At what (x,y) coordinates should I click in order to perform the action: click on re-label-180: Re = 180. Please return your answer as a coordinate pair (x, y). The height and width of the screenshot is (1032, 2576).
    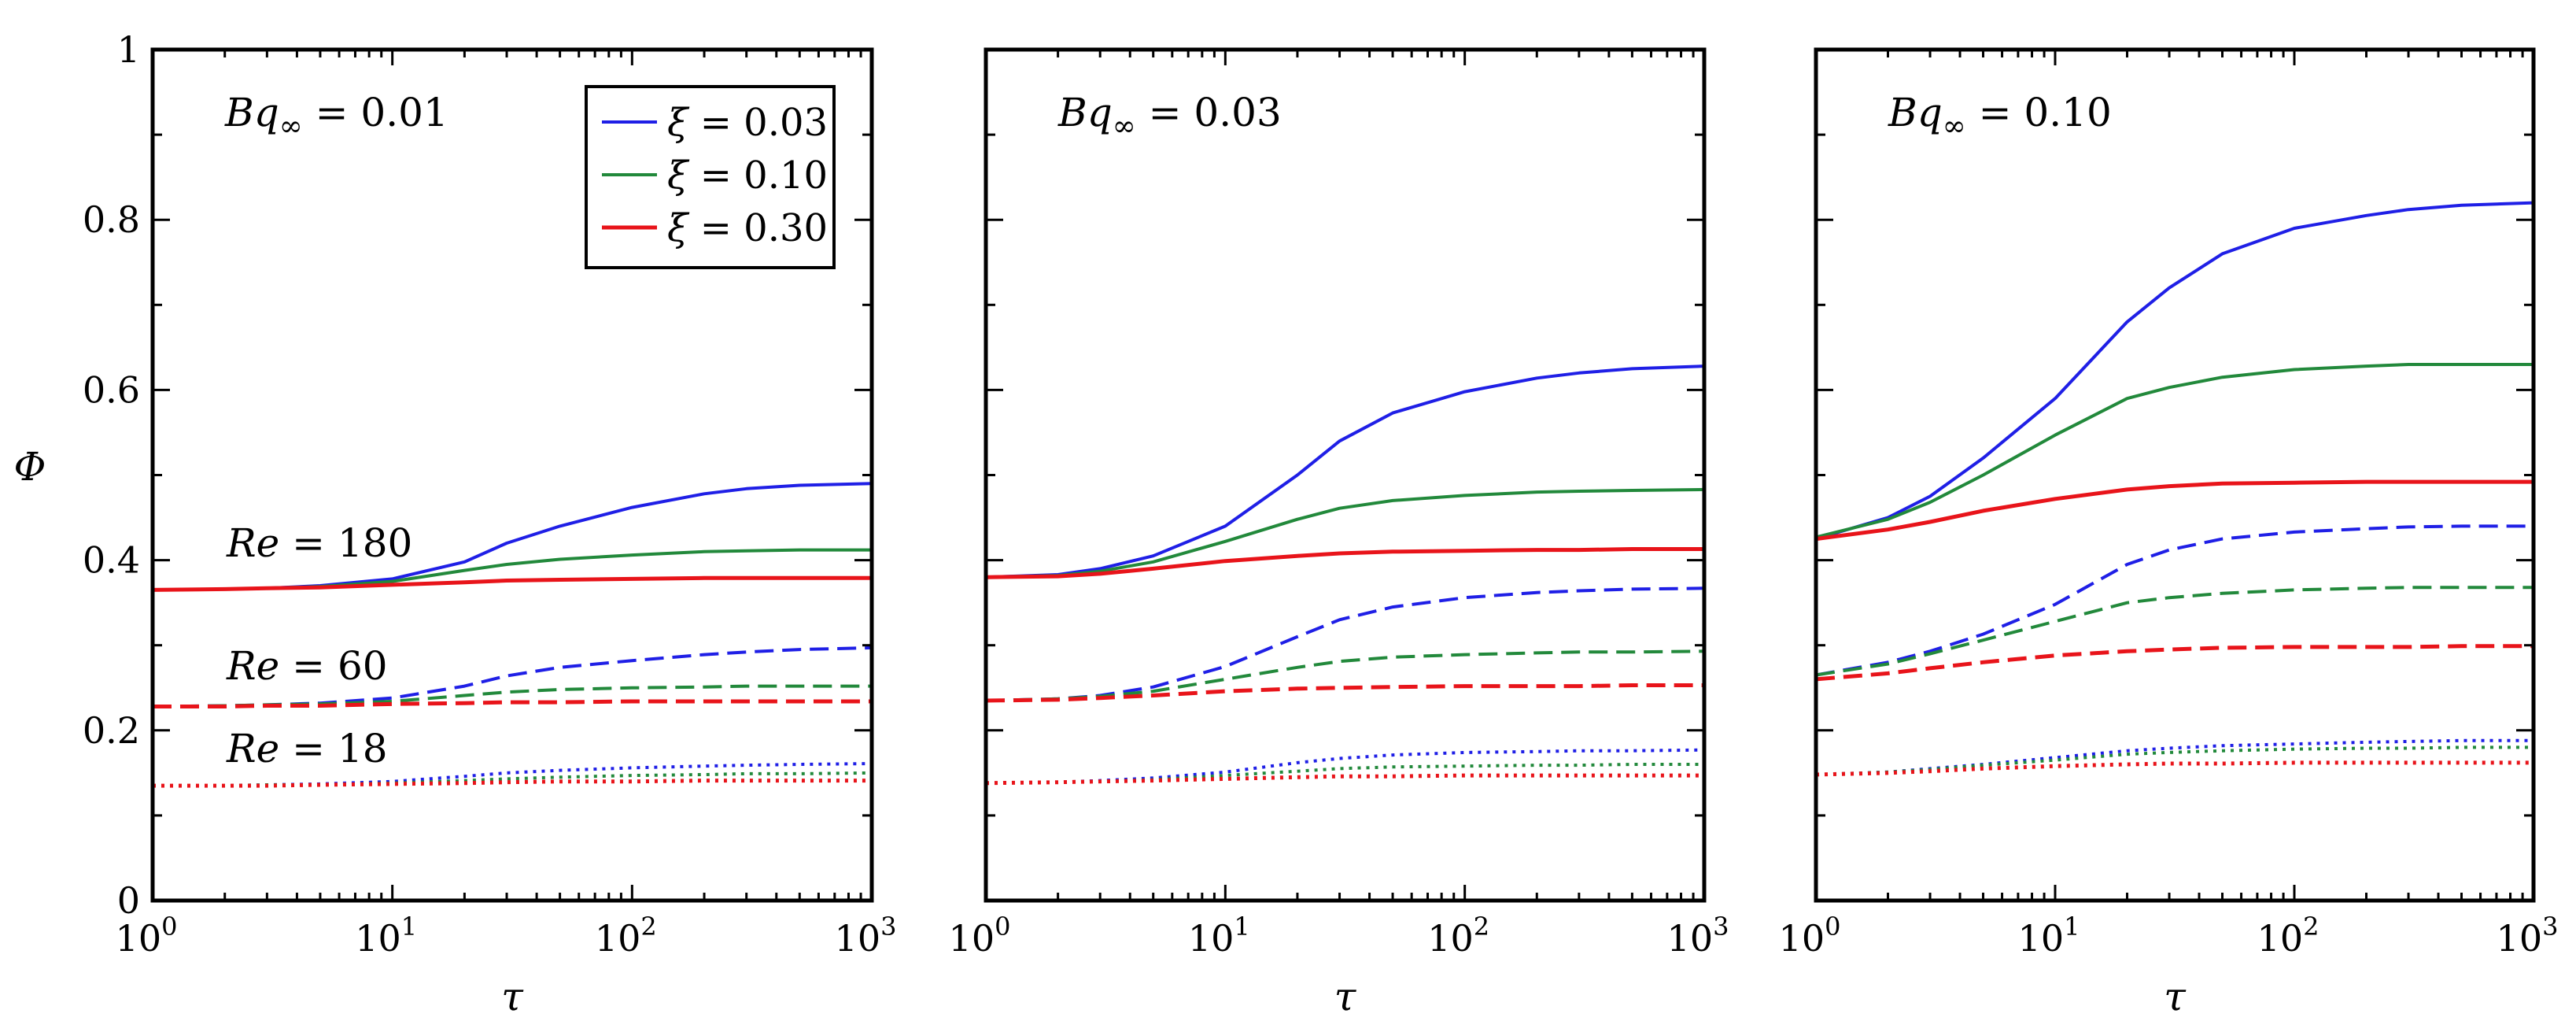
    Looking at the image, I should click on (319, 543).